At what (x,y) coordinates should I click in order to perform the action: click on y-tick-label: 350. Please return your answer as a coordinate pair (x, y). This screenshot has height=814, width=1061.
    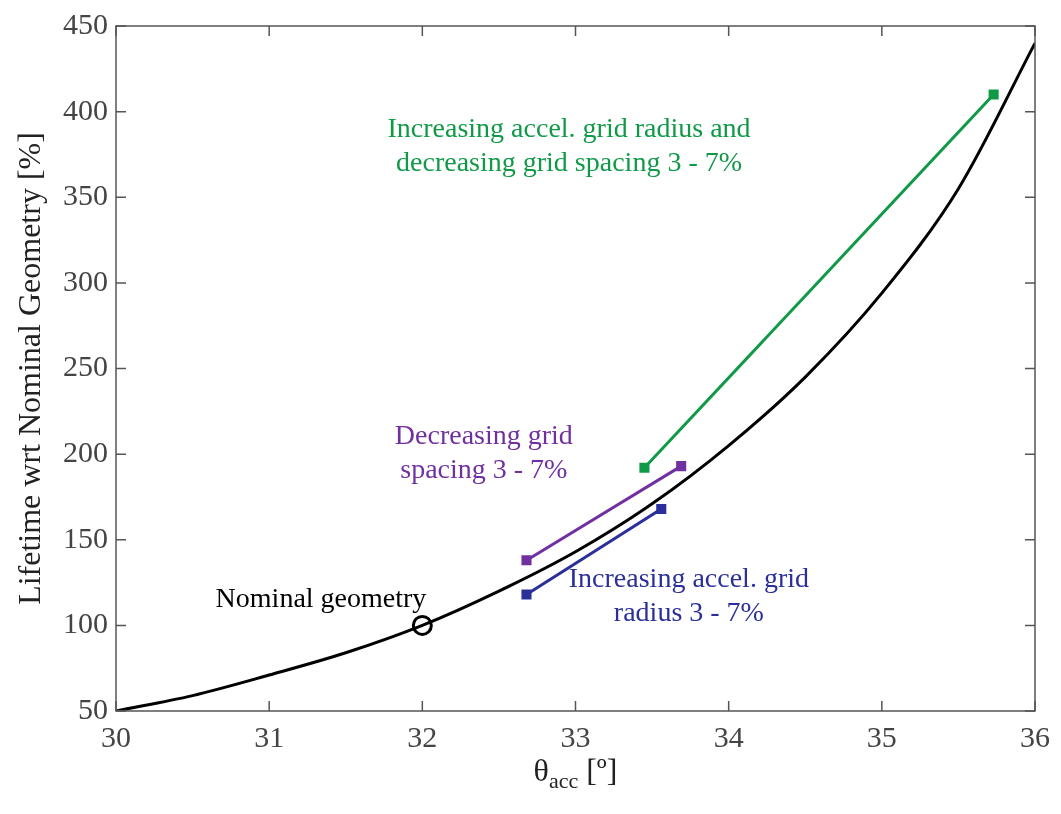
    Looking at the image, I should click on (85, 195).